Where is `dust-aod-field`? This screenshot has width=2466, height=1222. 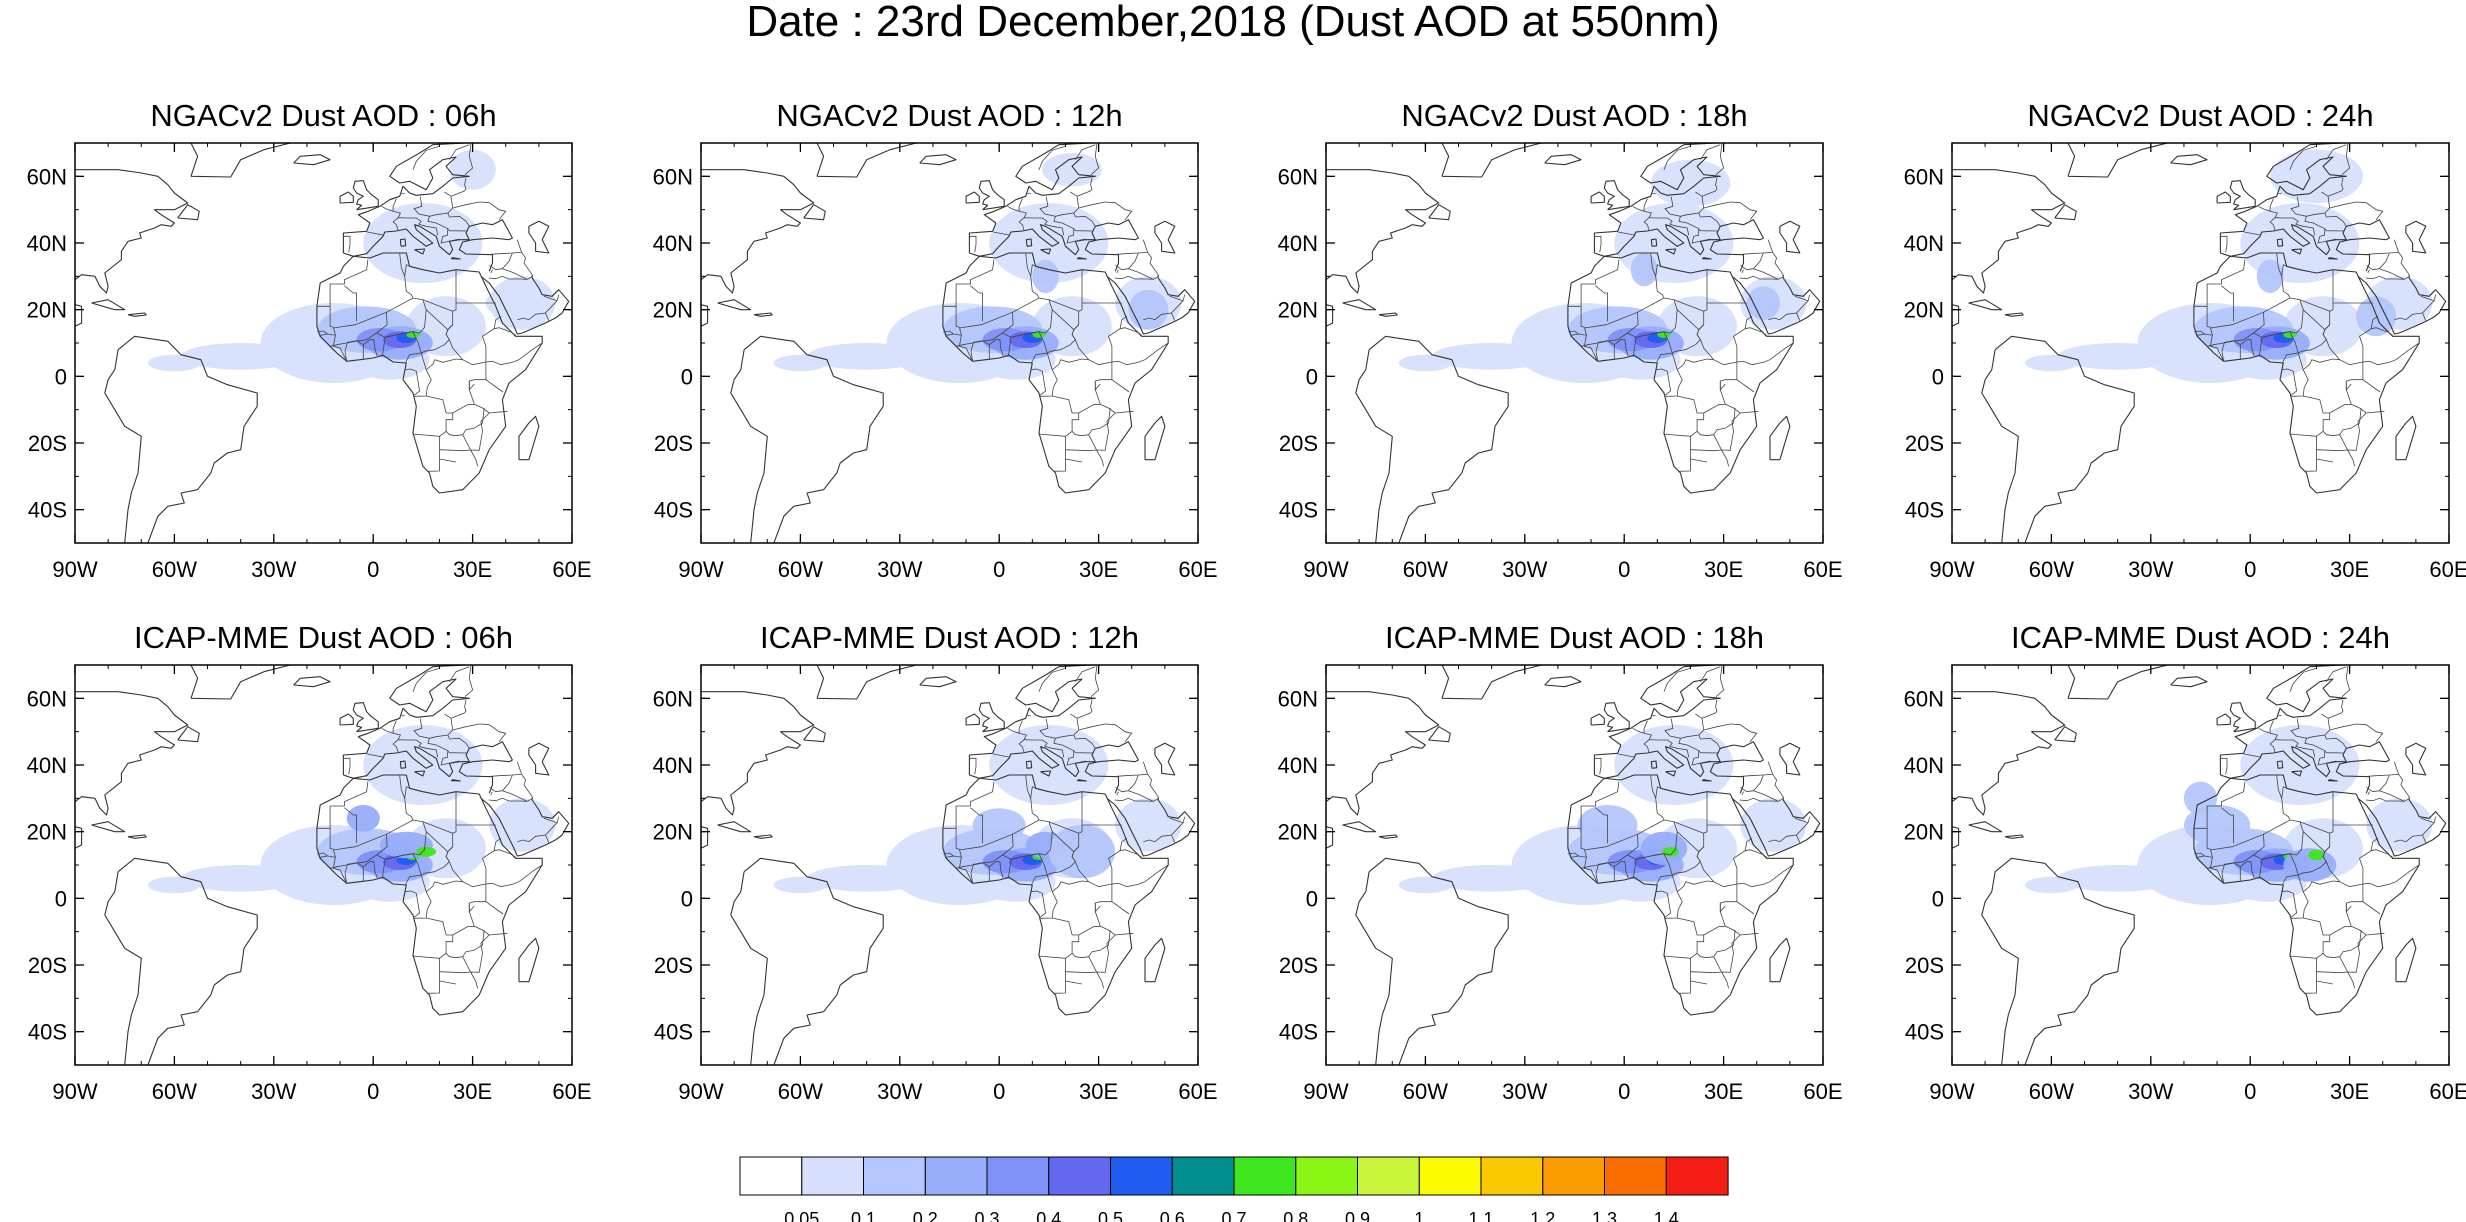
dust-aod-field is located at coordinates (1602, 271).